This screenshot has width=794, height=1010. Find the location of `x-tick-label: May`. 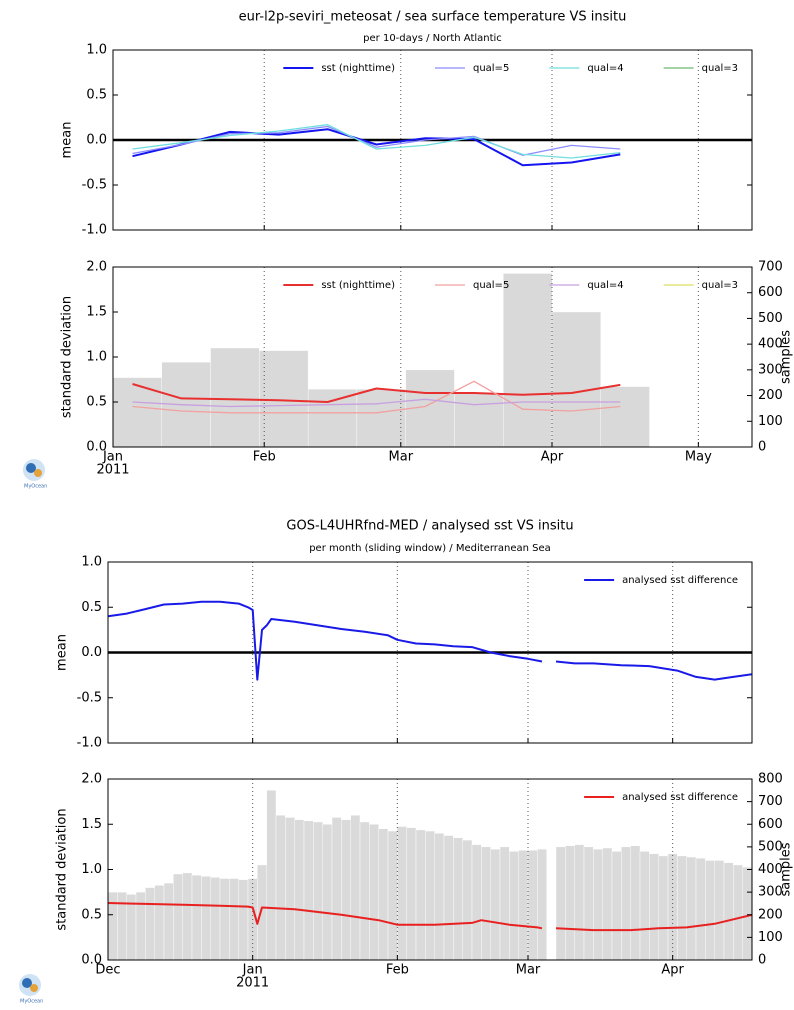

x-tick-label: May is located at coordinates (698, 457).